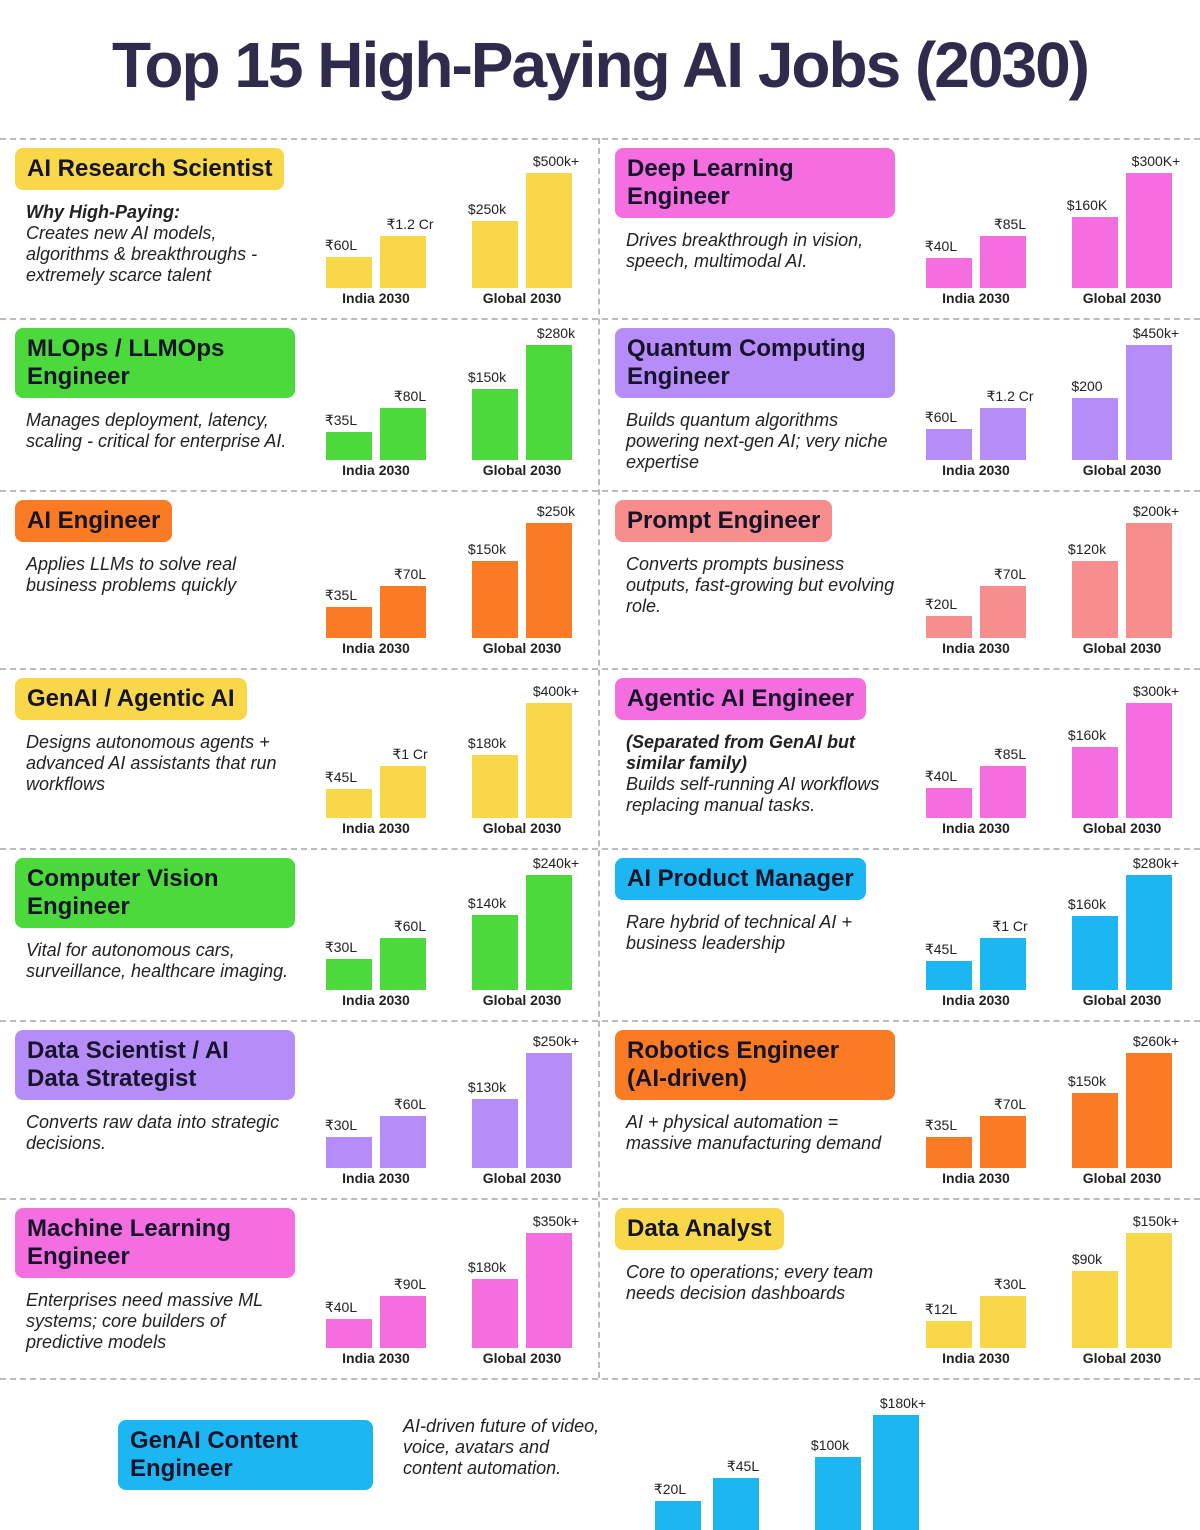 The image size is (1200, 1530). Describe the element at coordinates (487, 1086) in the screenshot. I see `bar-value-label: $130k` at that location.